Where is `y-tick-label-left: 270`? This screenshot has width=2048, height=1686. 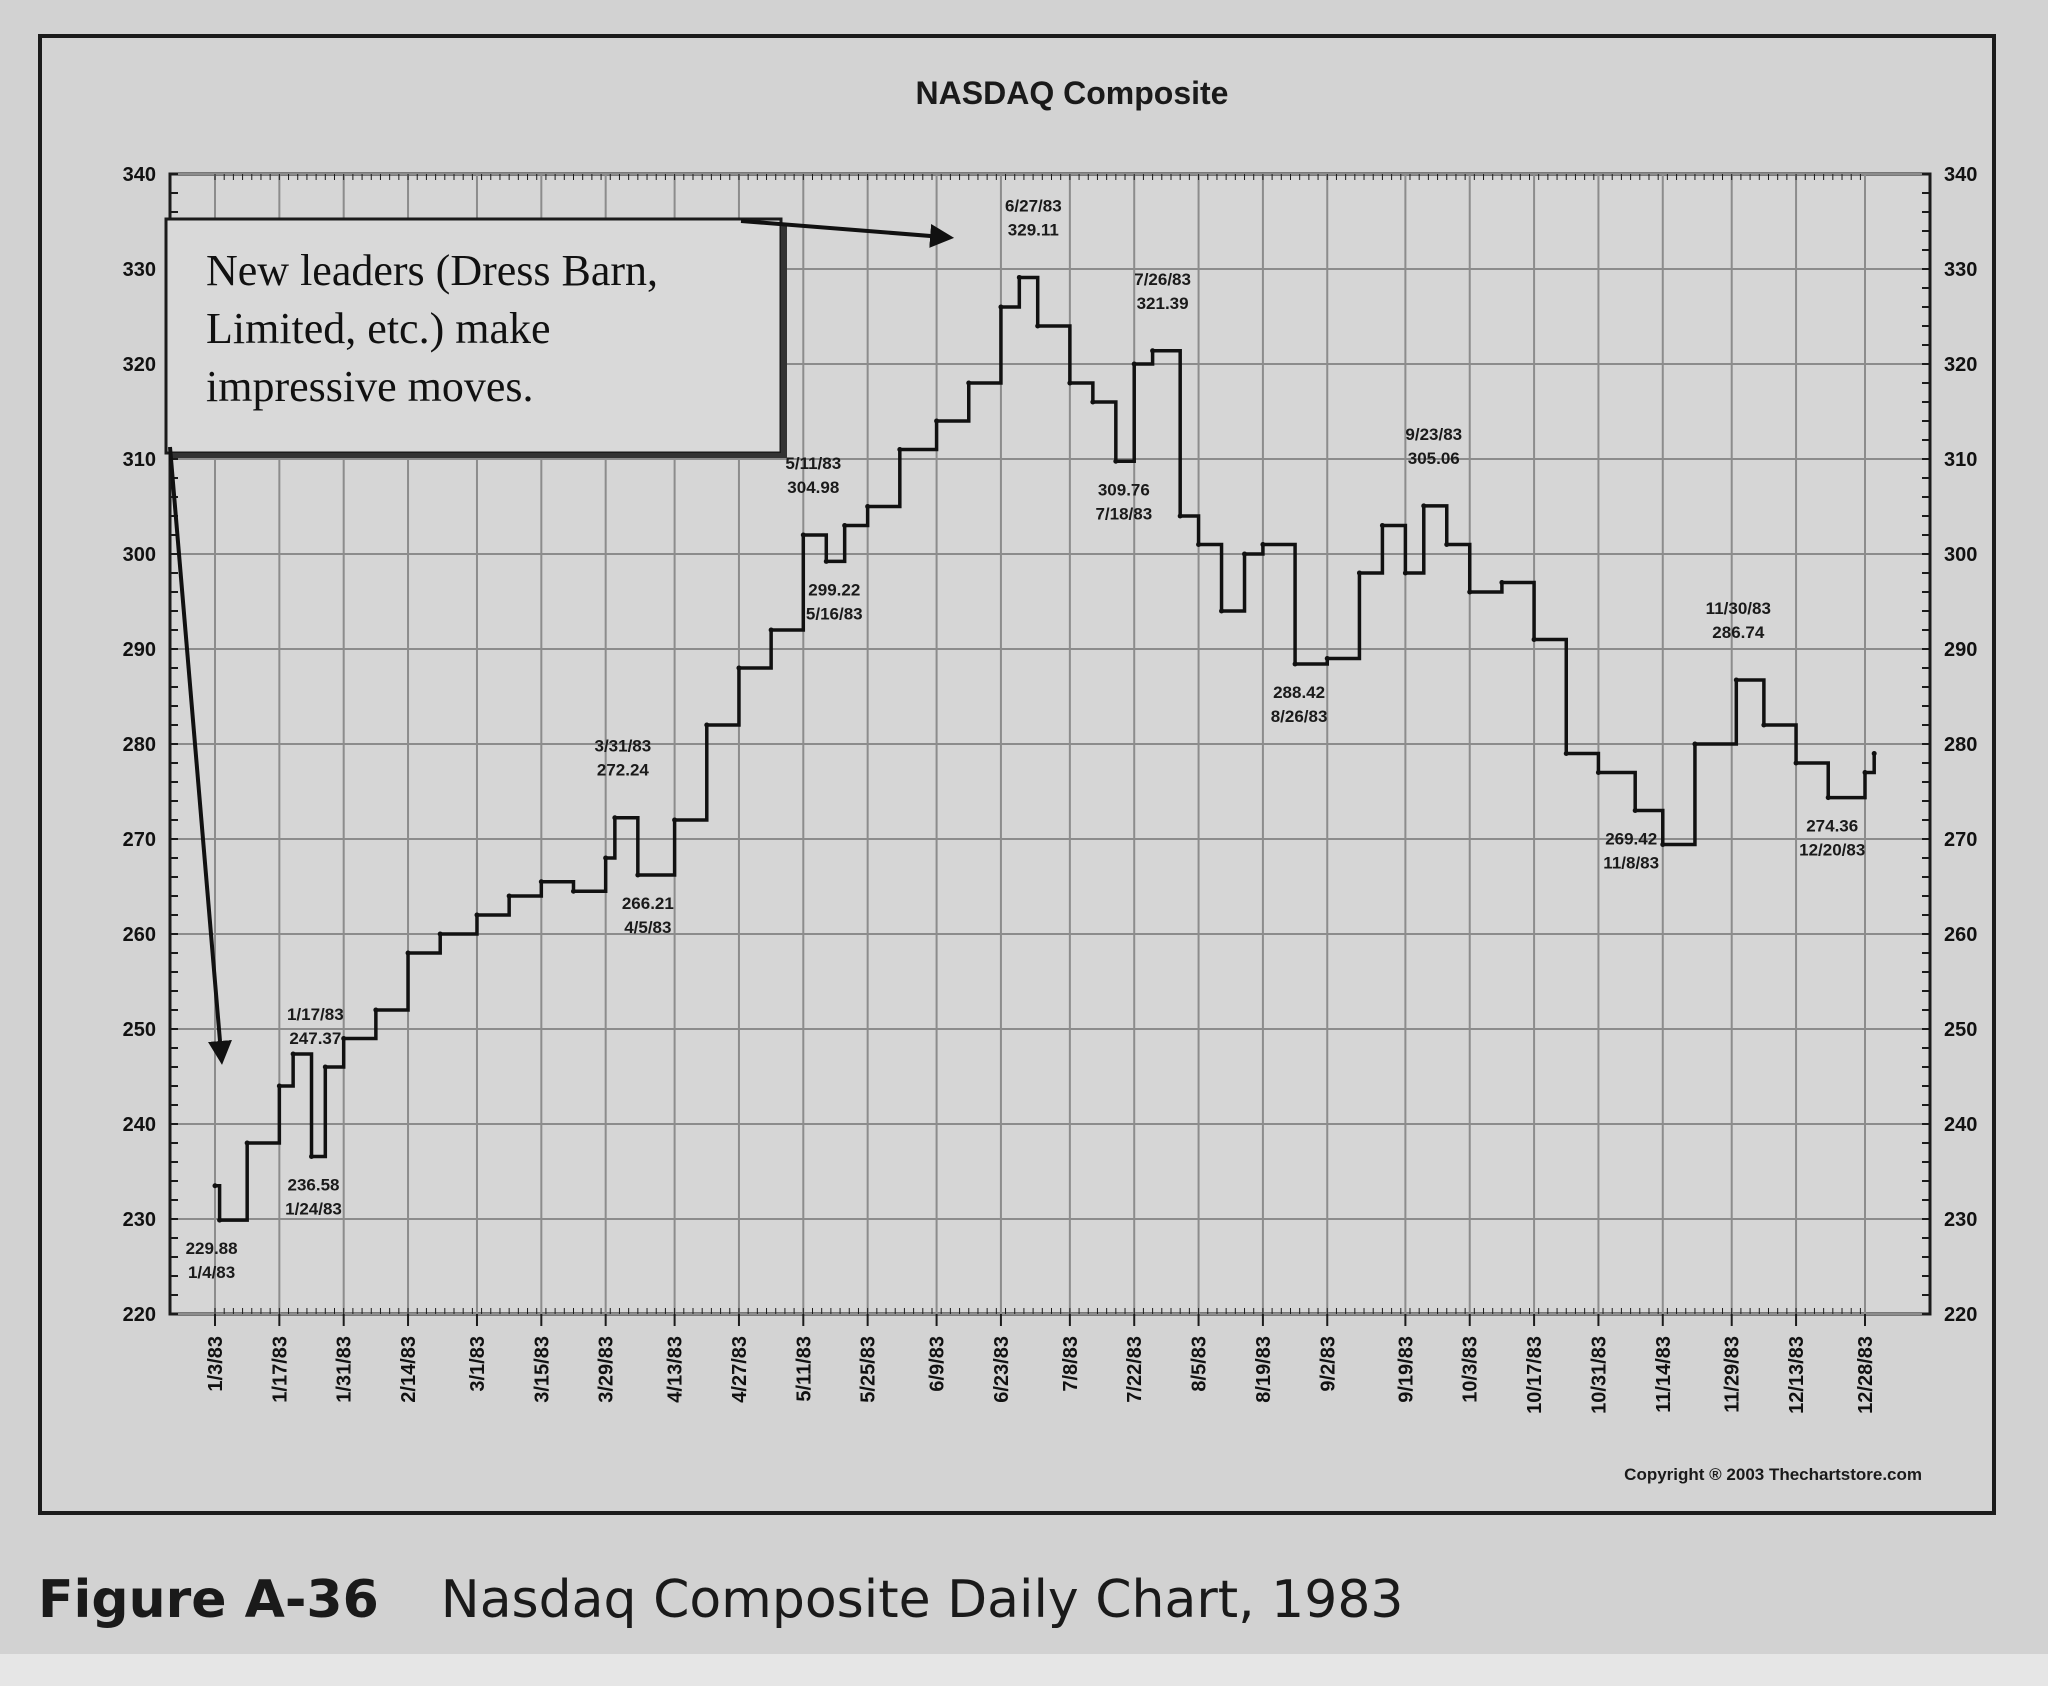 y-tick-label-left: 270 is located at coordinates (139, 840).